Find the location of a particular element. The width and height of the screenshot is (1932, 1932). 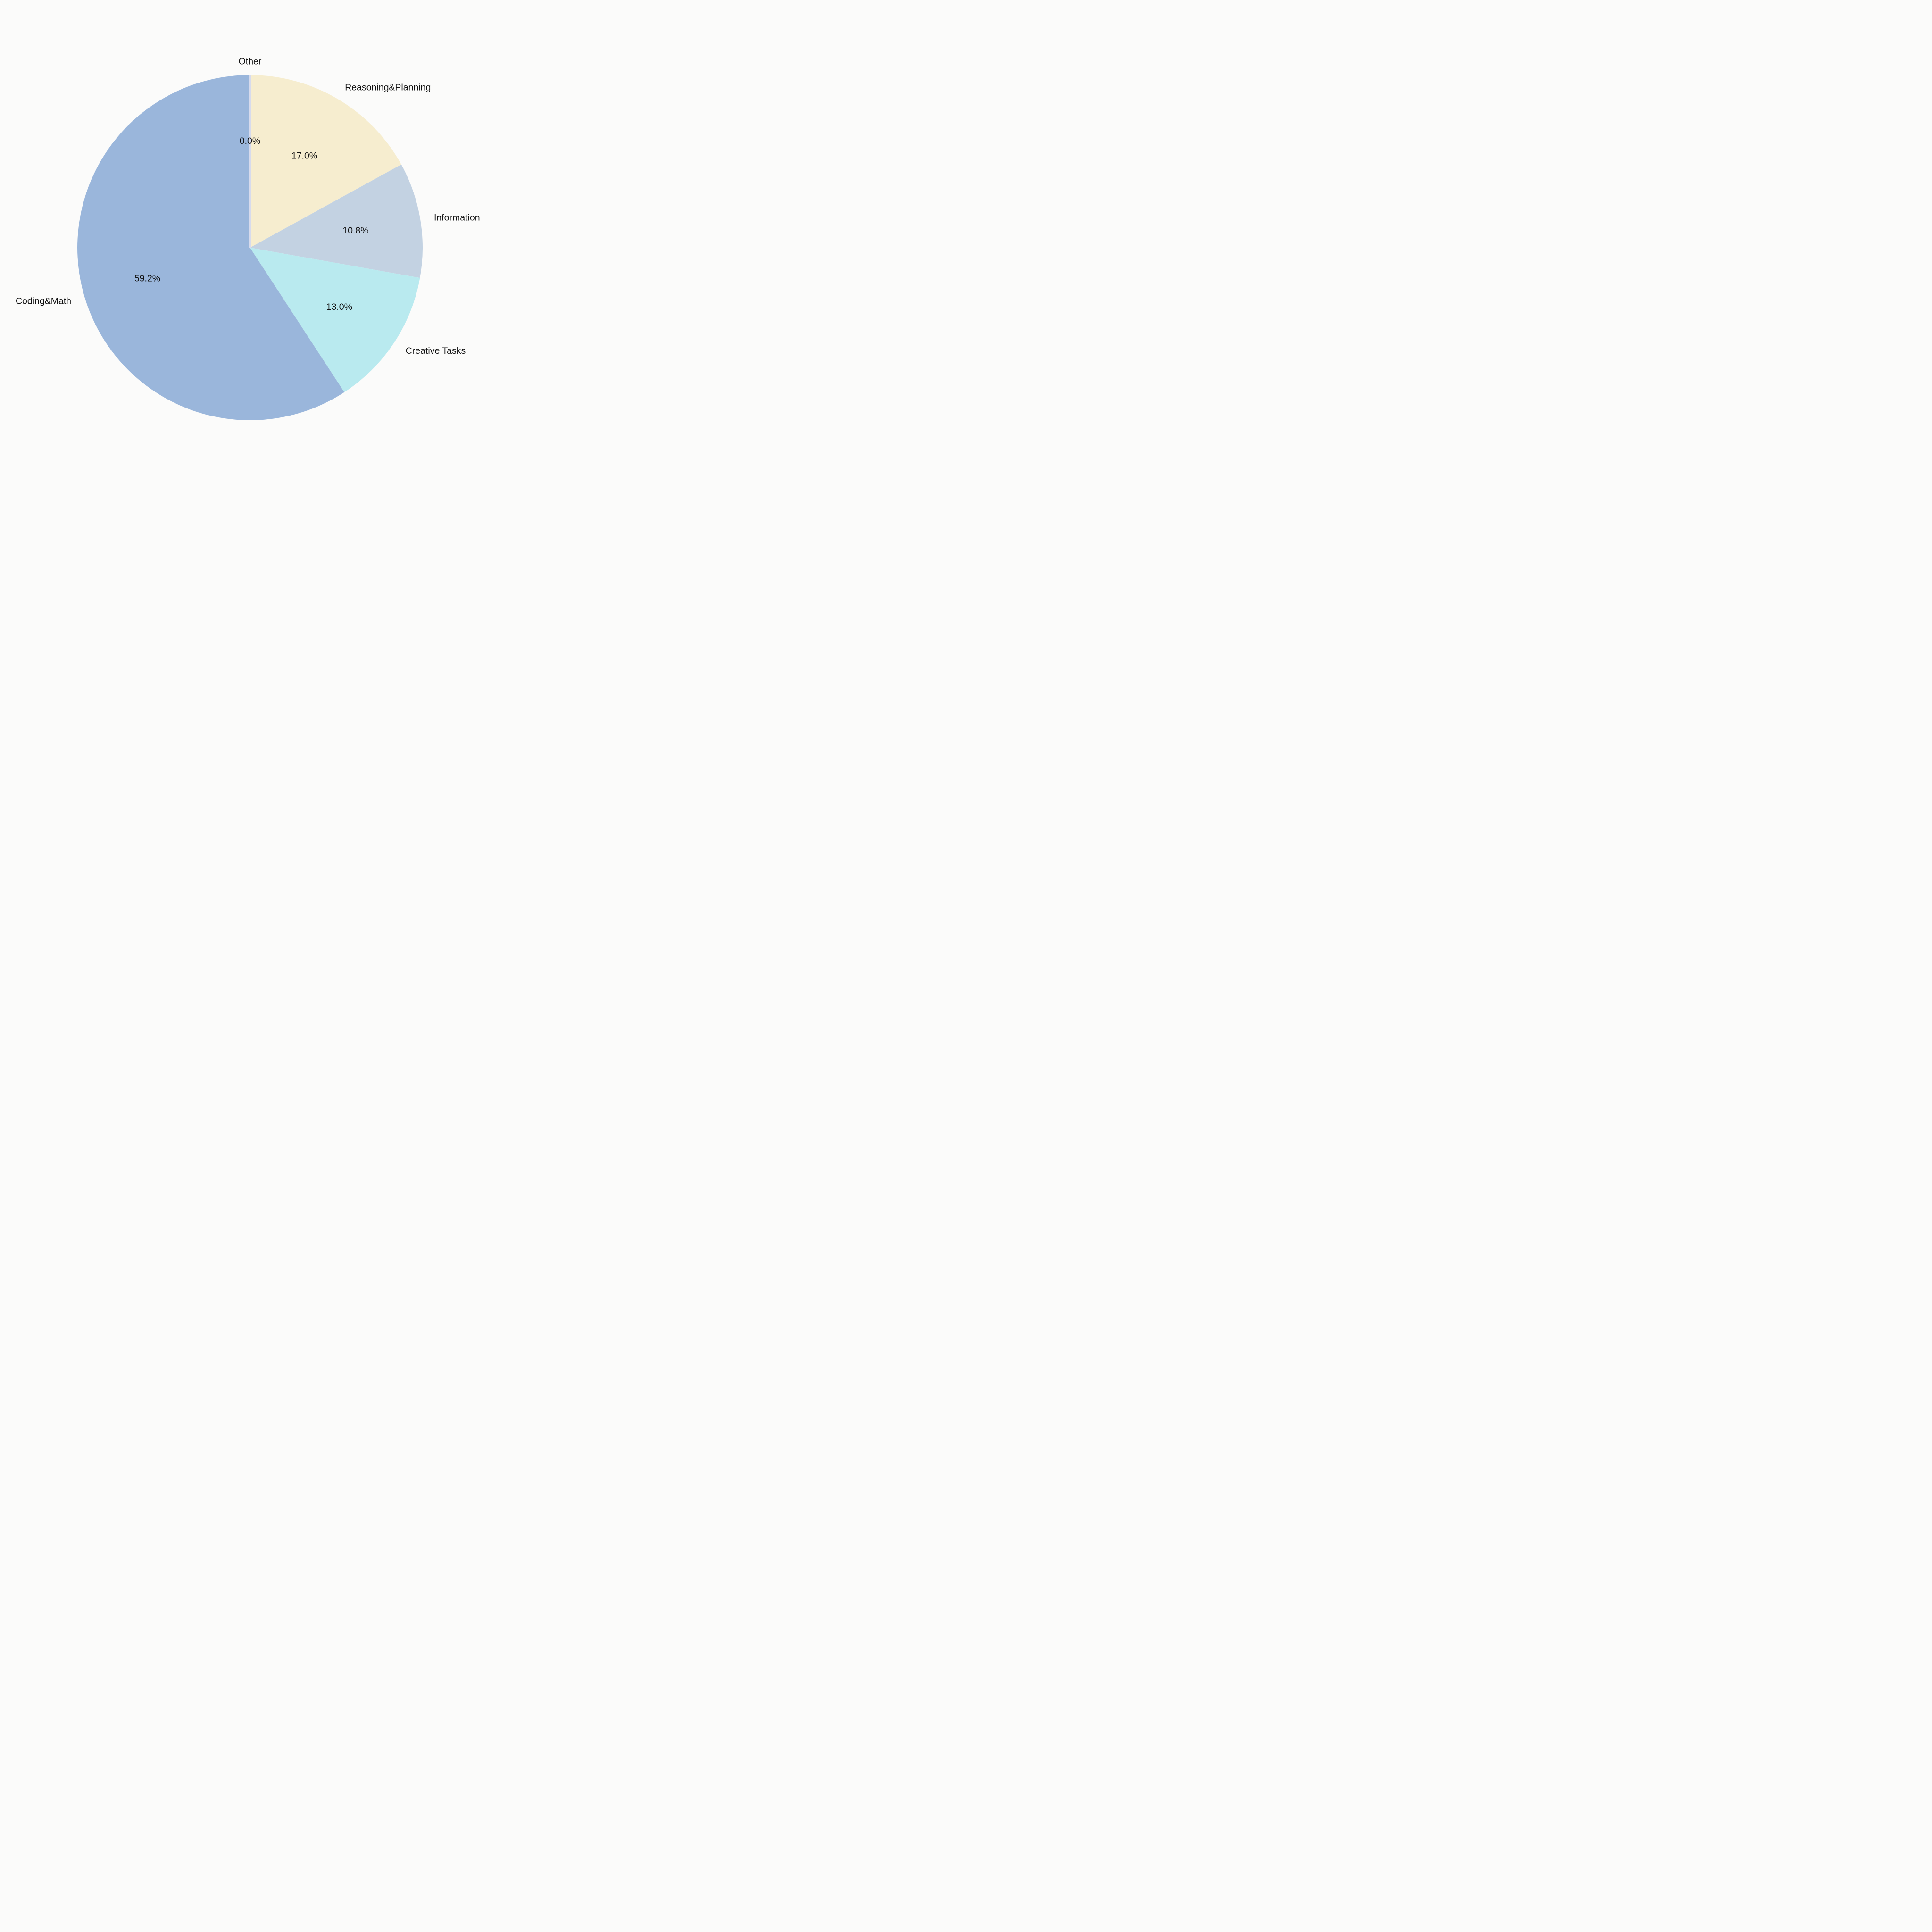

pie-slice-information is located at coordinates (336, 221).